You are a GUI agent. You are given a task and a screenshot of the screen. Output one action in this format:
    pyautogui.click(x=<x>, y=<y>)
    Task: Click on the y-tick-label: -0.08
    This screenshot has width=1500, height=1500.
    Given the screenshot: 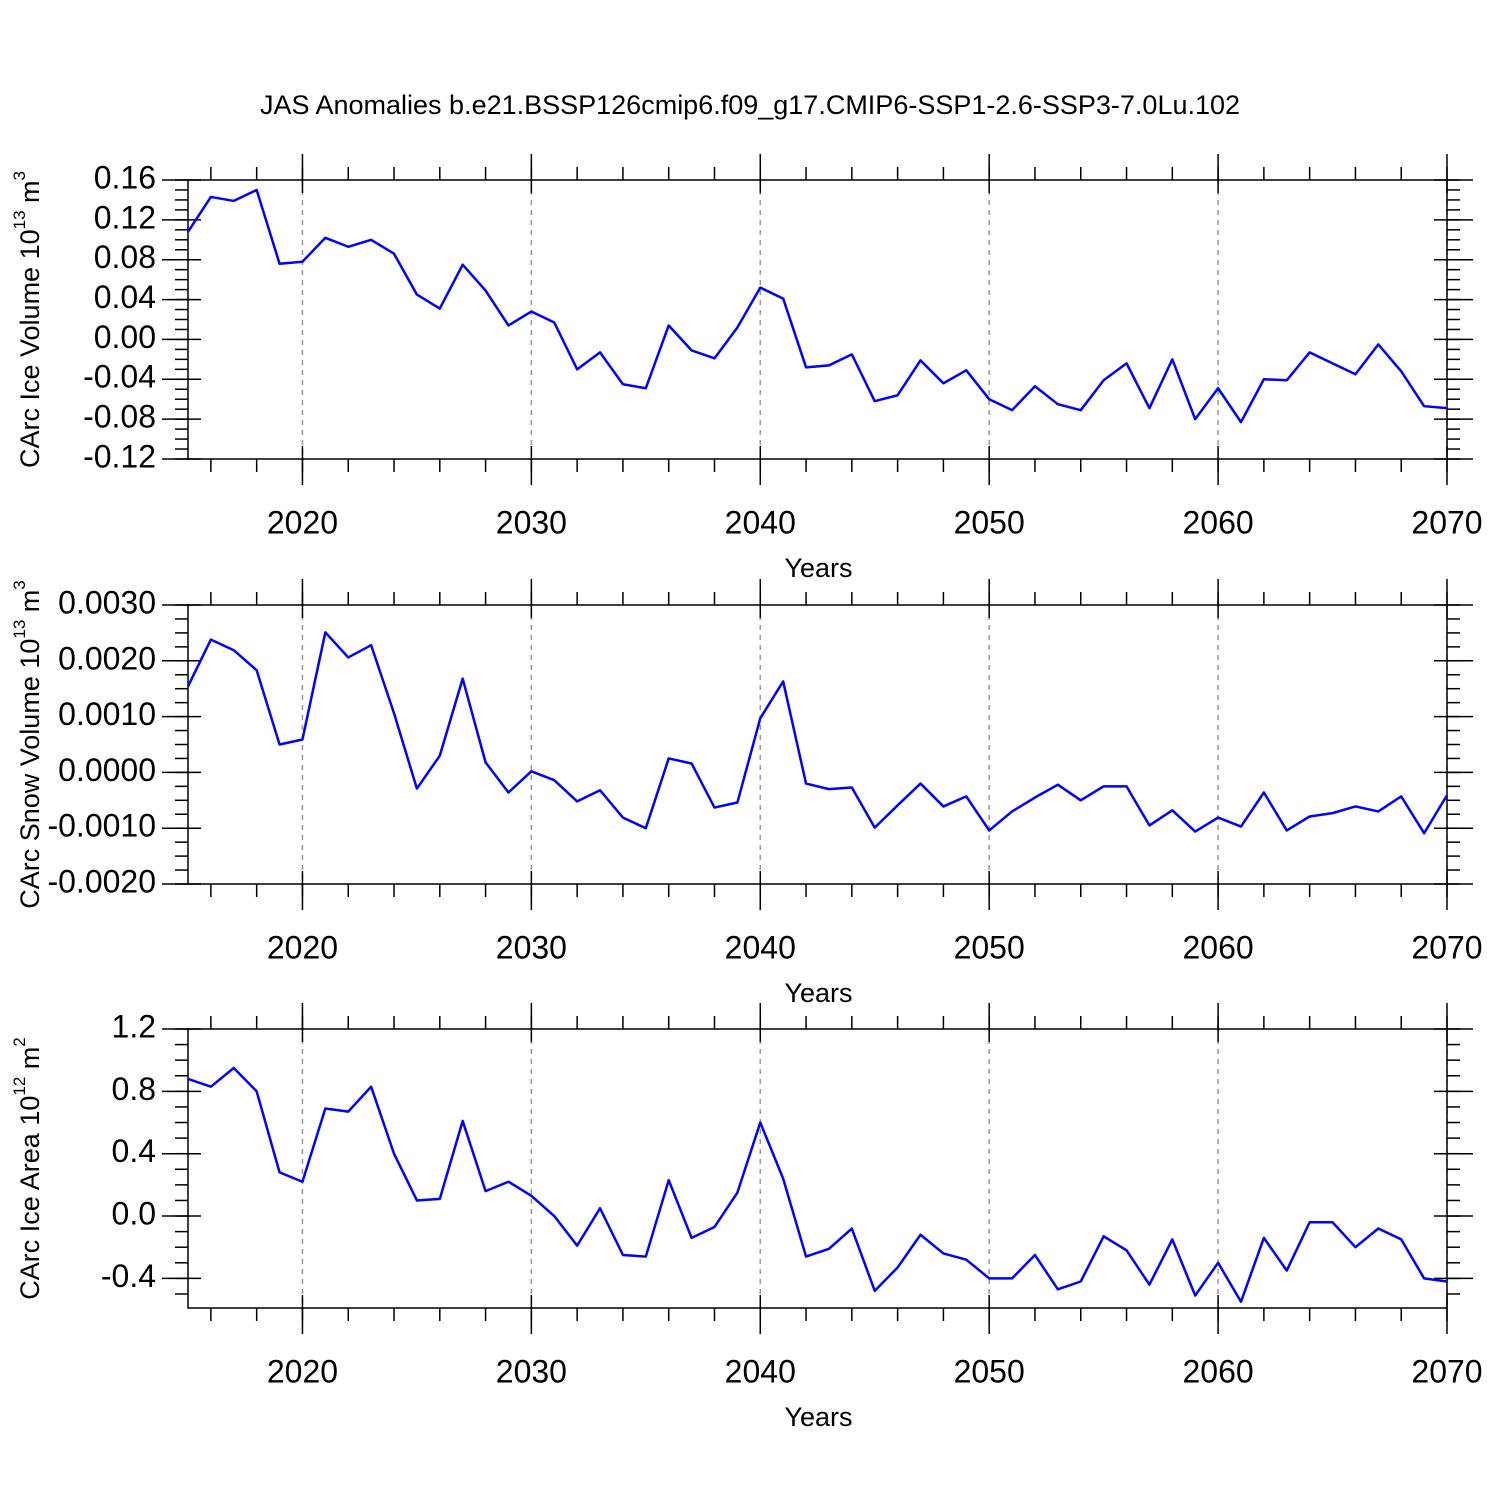 What is the action you would take?
    pyautogui.click(x=119, y=417)
    